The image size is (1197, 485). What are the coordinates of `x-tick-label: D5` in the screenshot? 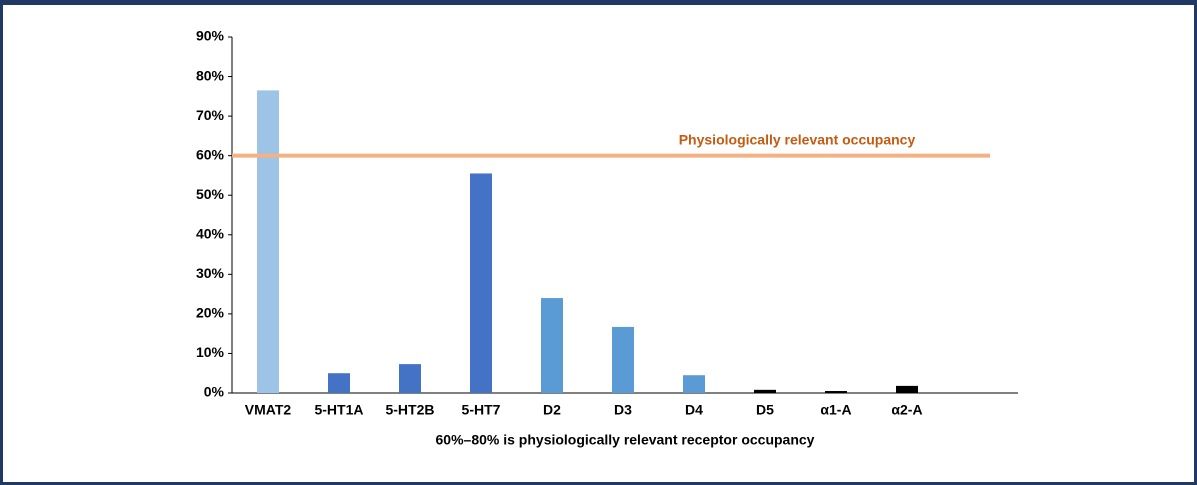 It's located at (765, 410).